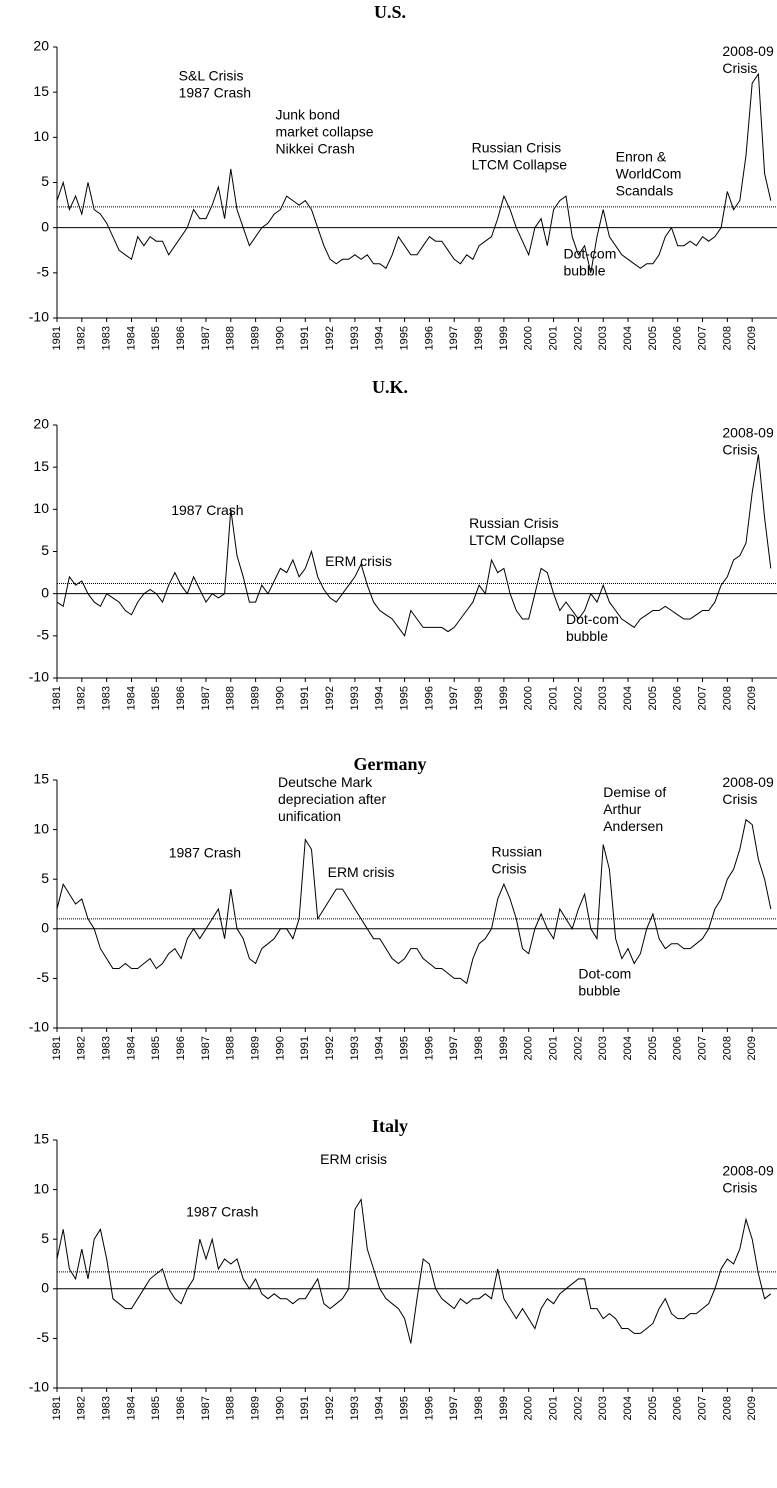 This screenshot has height=1488, width=777. I want to click on x-tick-label: 2000, so click(529, 338).